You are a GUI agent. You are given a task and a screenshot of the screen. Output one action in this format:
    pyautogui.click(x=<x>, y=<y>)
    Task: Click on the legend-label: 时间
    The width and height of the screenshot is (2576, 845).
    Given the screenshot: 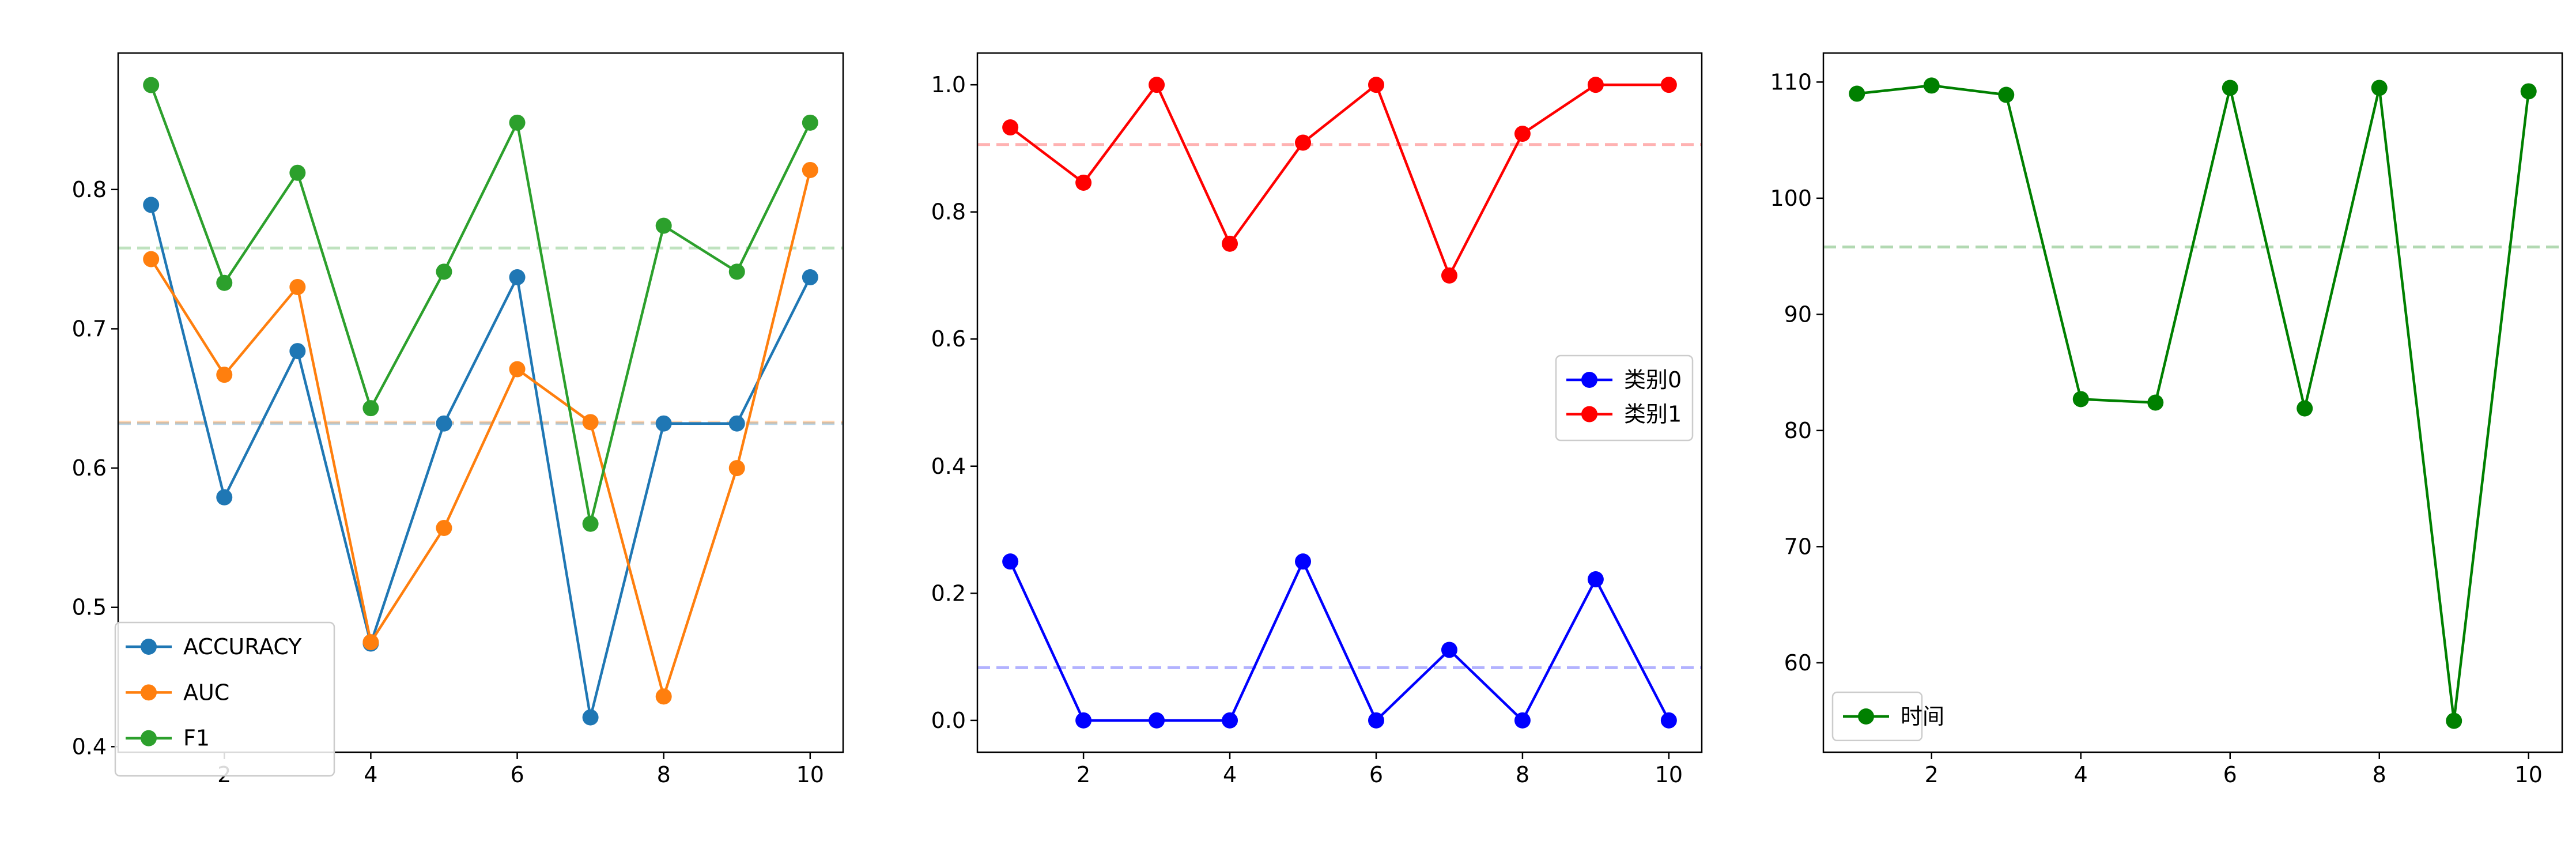 What is the action you would take?
    pyautogui.click(x=1922, y=717)
    